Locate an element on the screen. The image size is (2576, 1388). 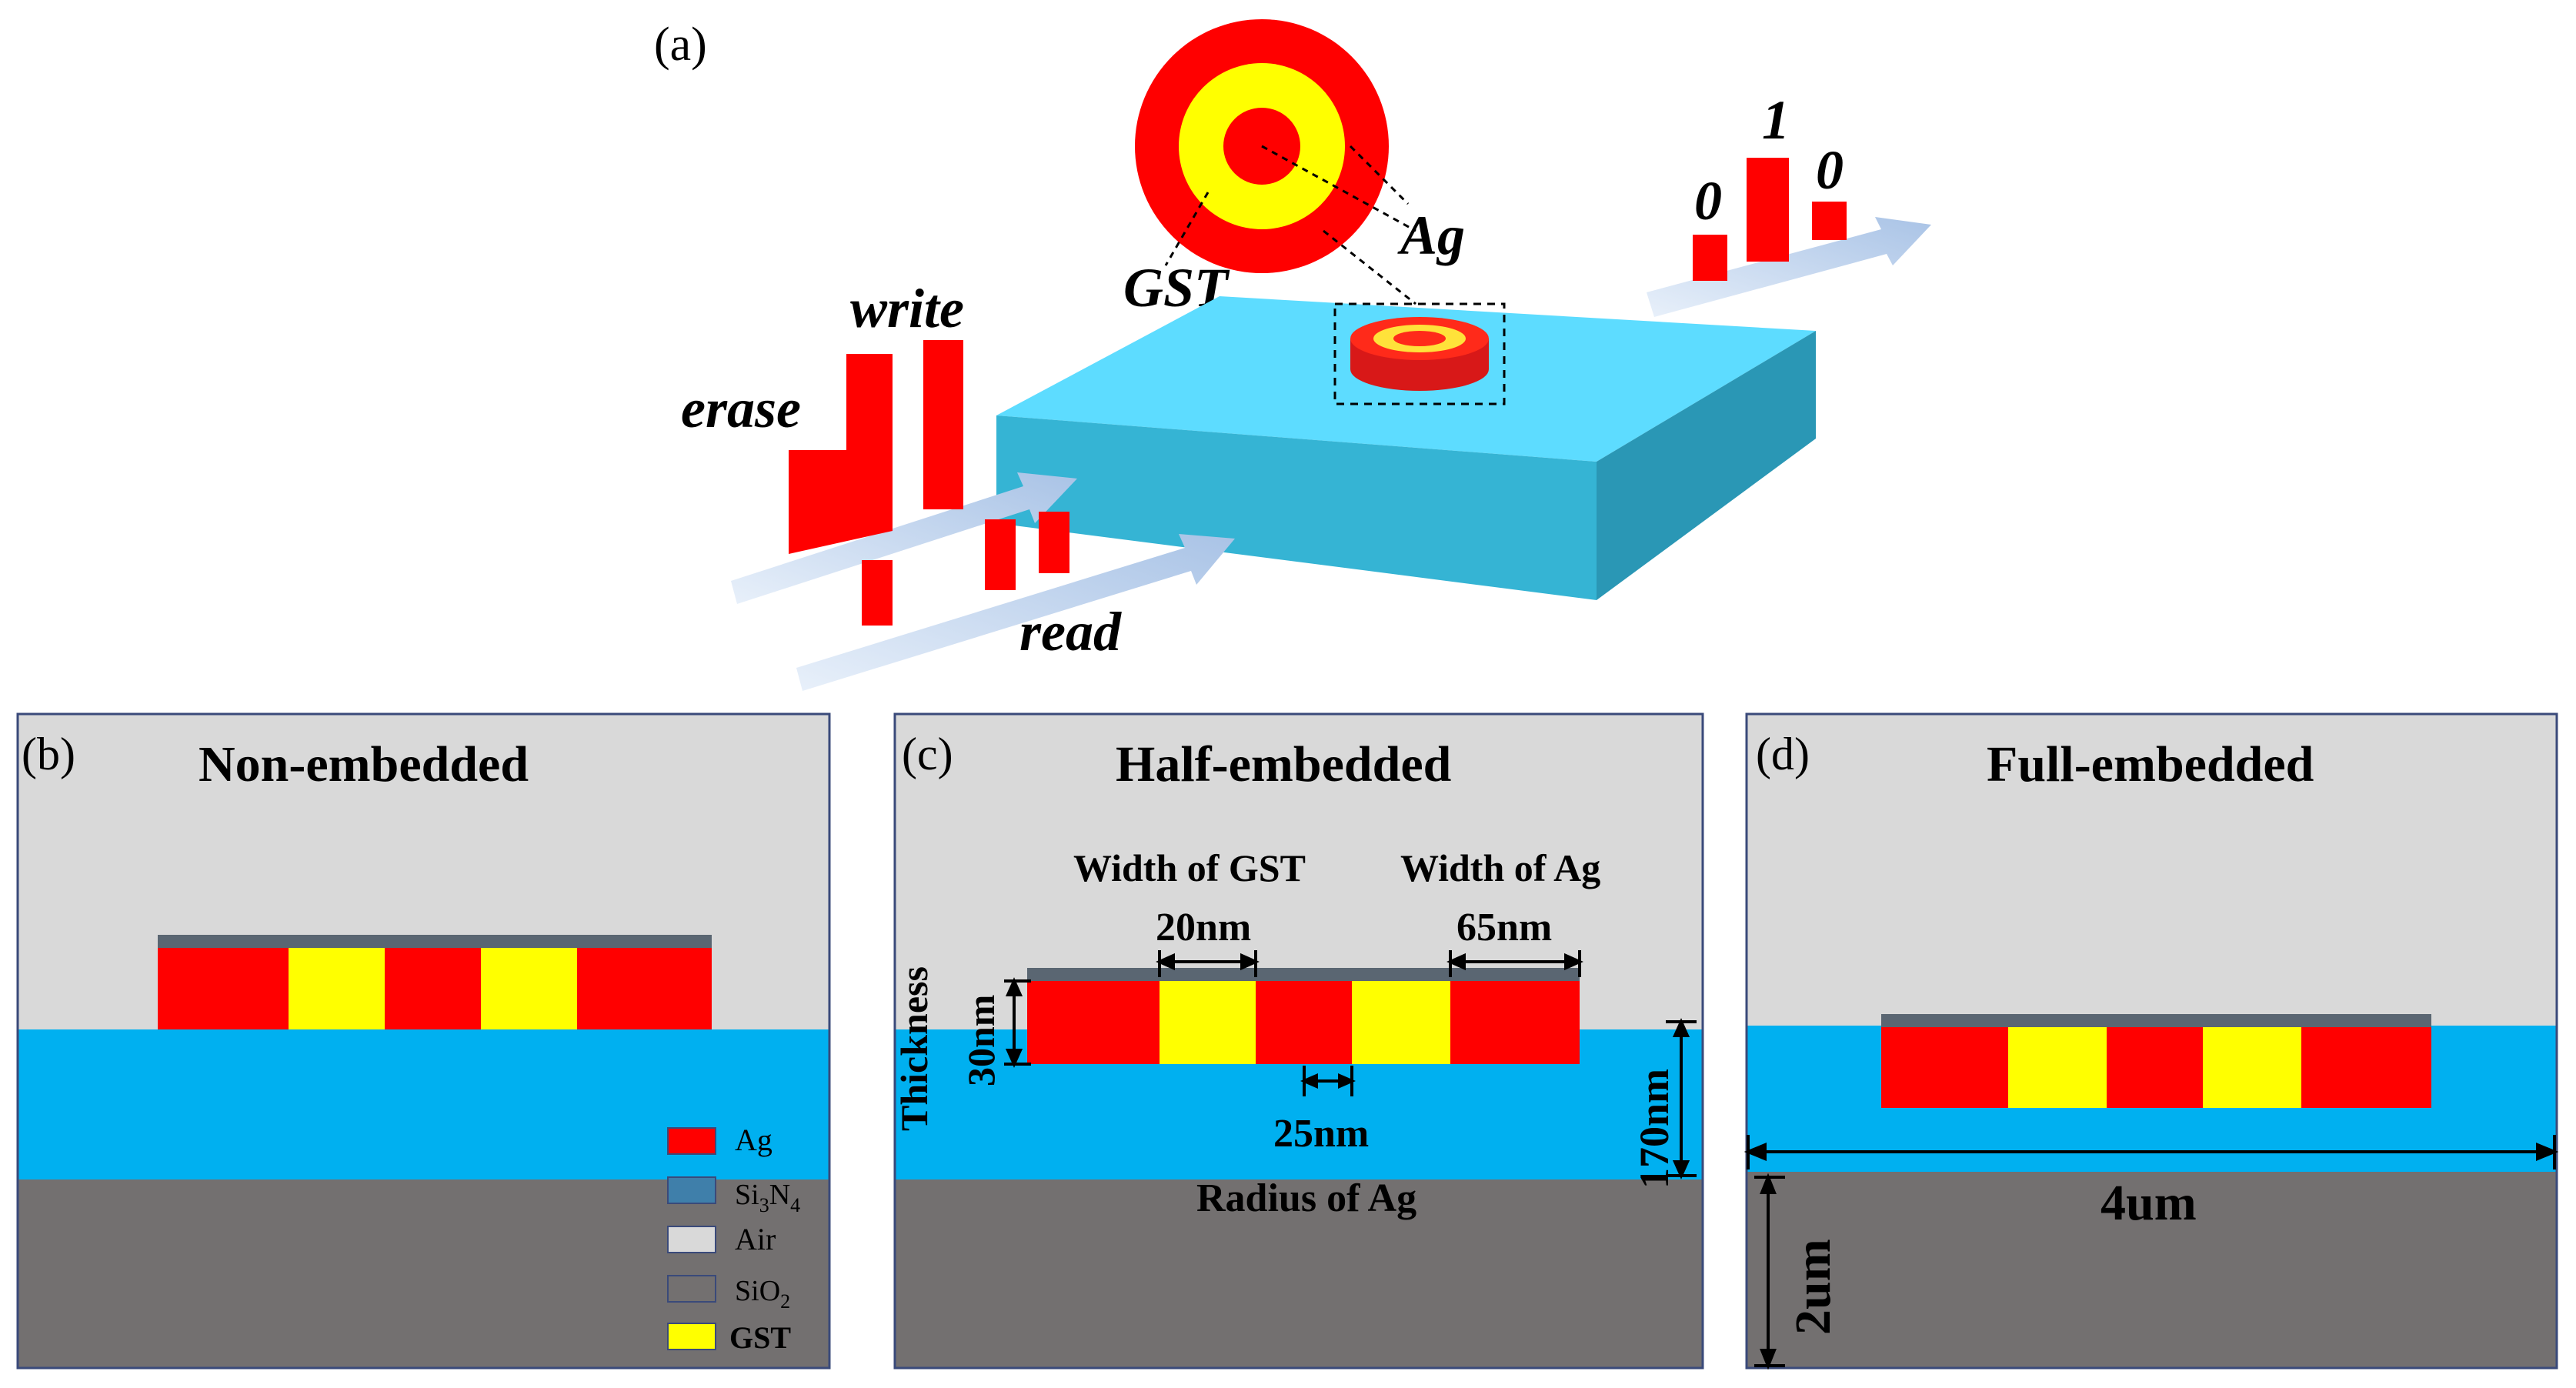
radius-label: Radius of Ag is located at coordinates (1306, 1198).